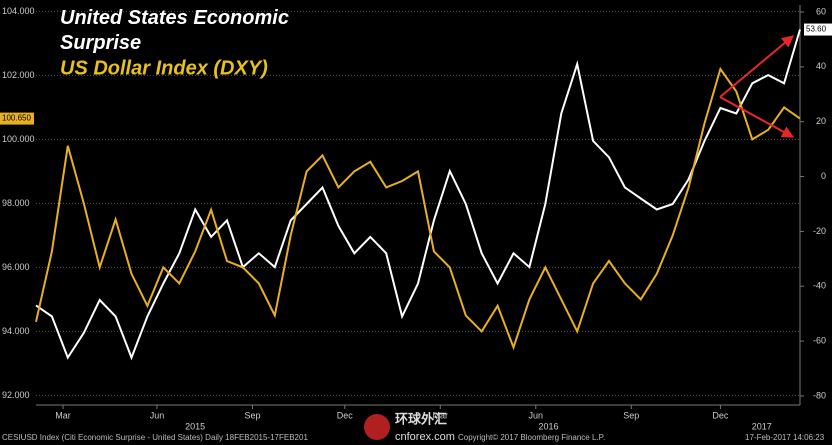 Image resolution: width=832 pixels, height=445 pixels. I want to click on watermark-logo, so click(377, 427).